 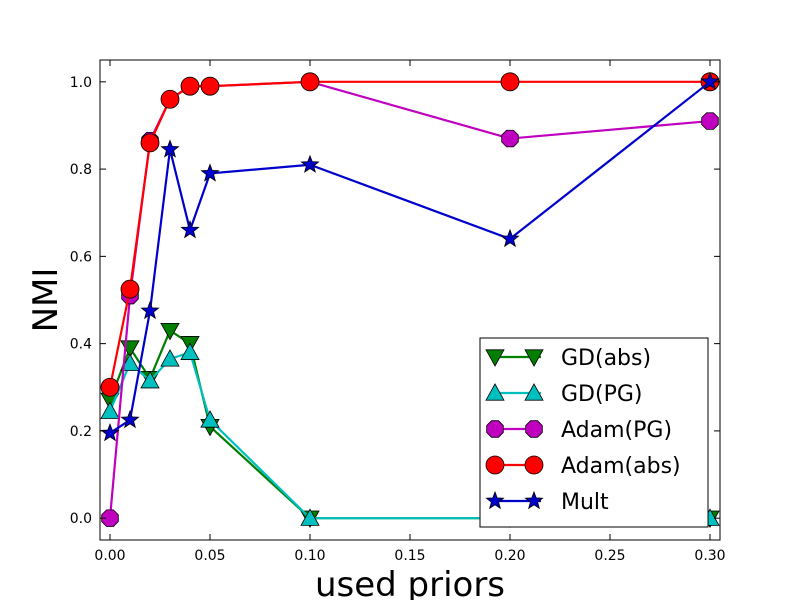 I want to click on x-tick-label: 0.00, so click(x=109, y=556).